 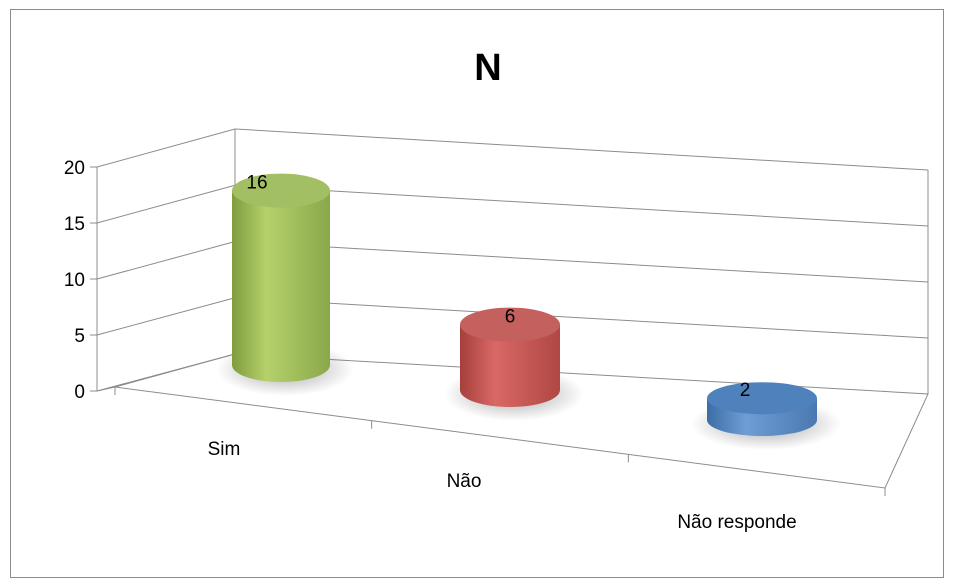 What do you see at coordinates (464, 481) in the screenshot?
I see `x-category-label: Não` at bounding box center [464, 481].